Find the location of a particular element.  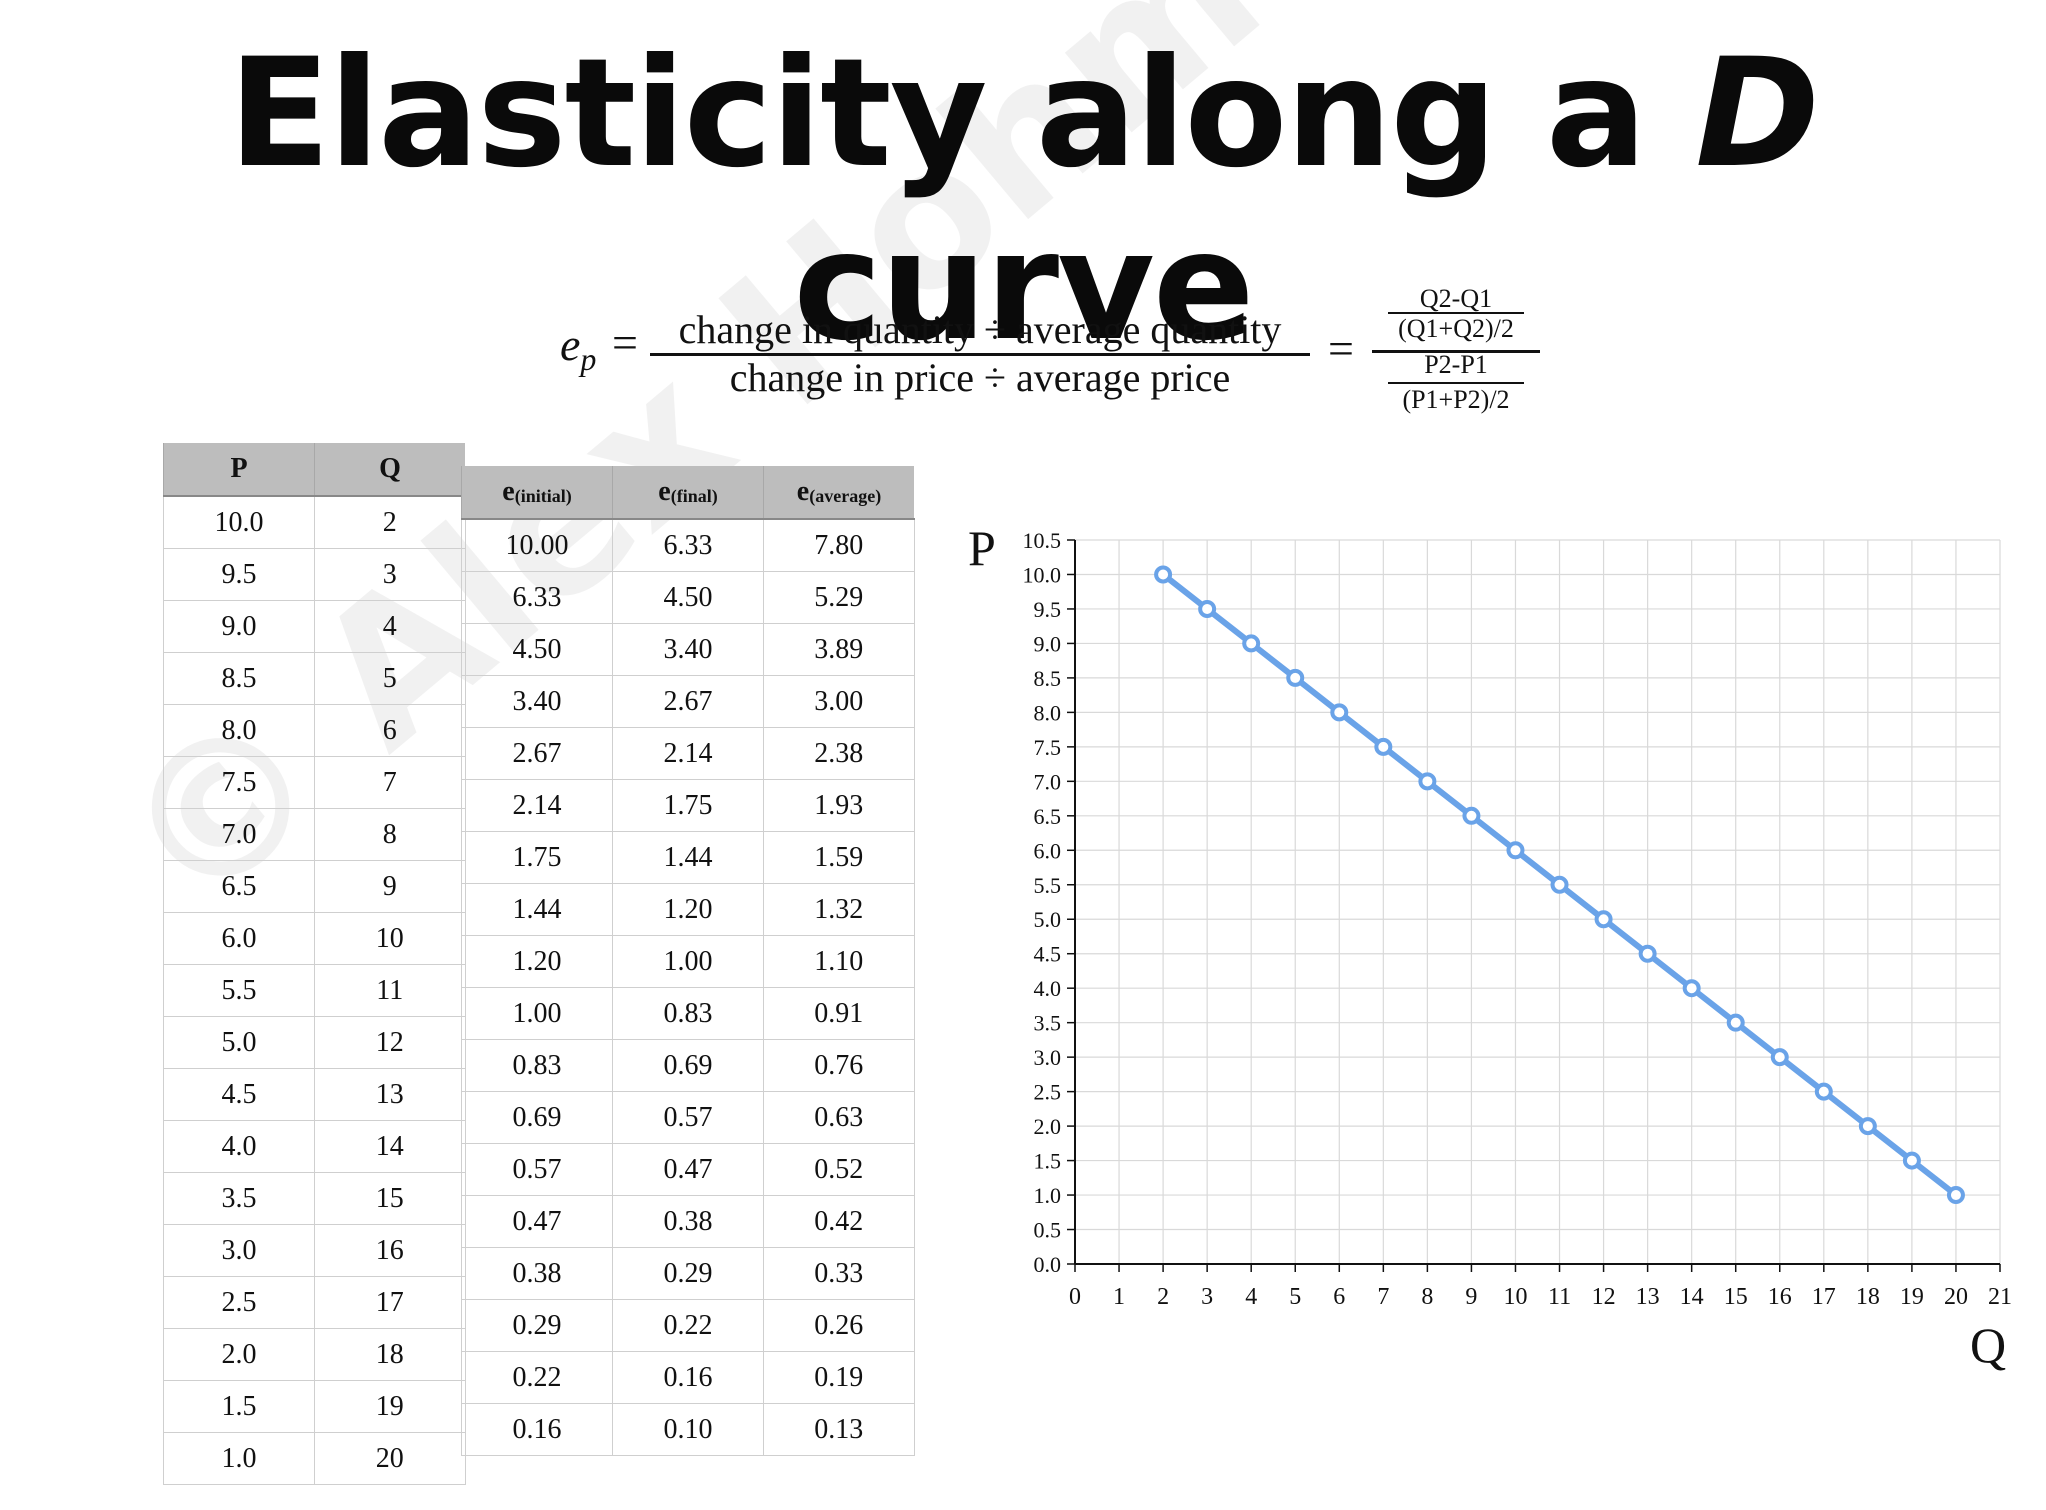

table-row: 1.00 0.83 0.91 is located at coordinates (688, 1013).